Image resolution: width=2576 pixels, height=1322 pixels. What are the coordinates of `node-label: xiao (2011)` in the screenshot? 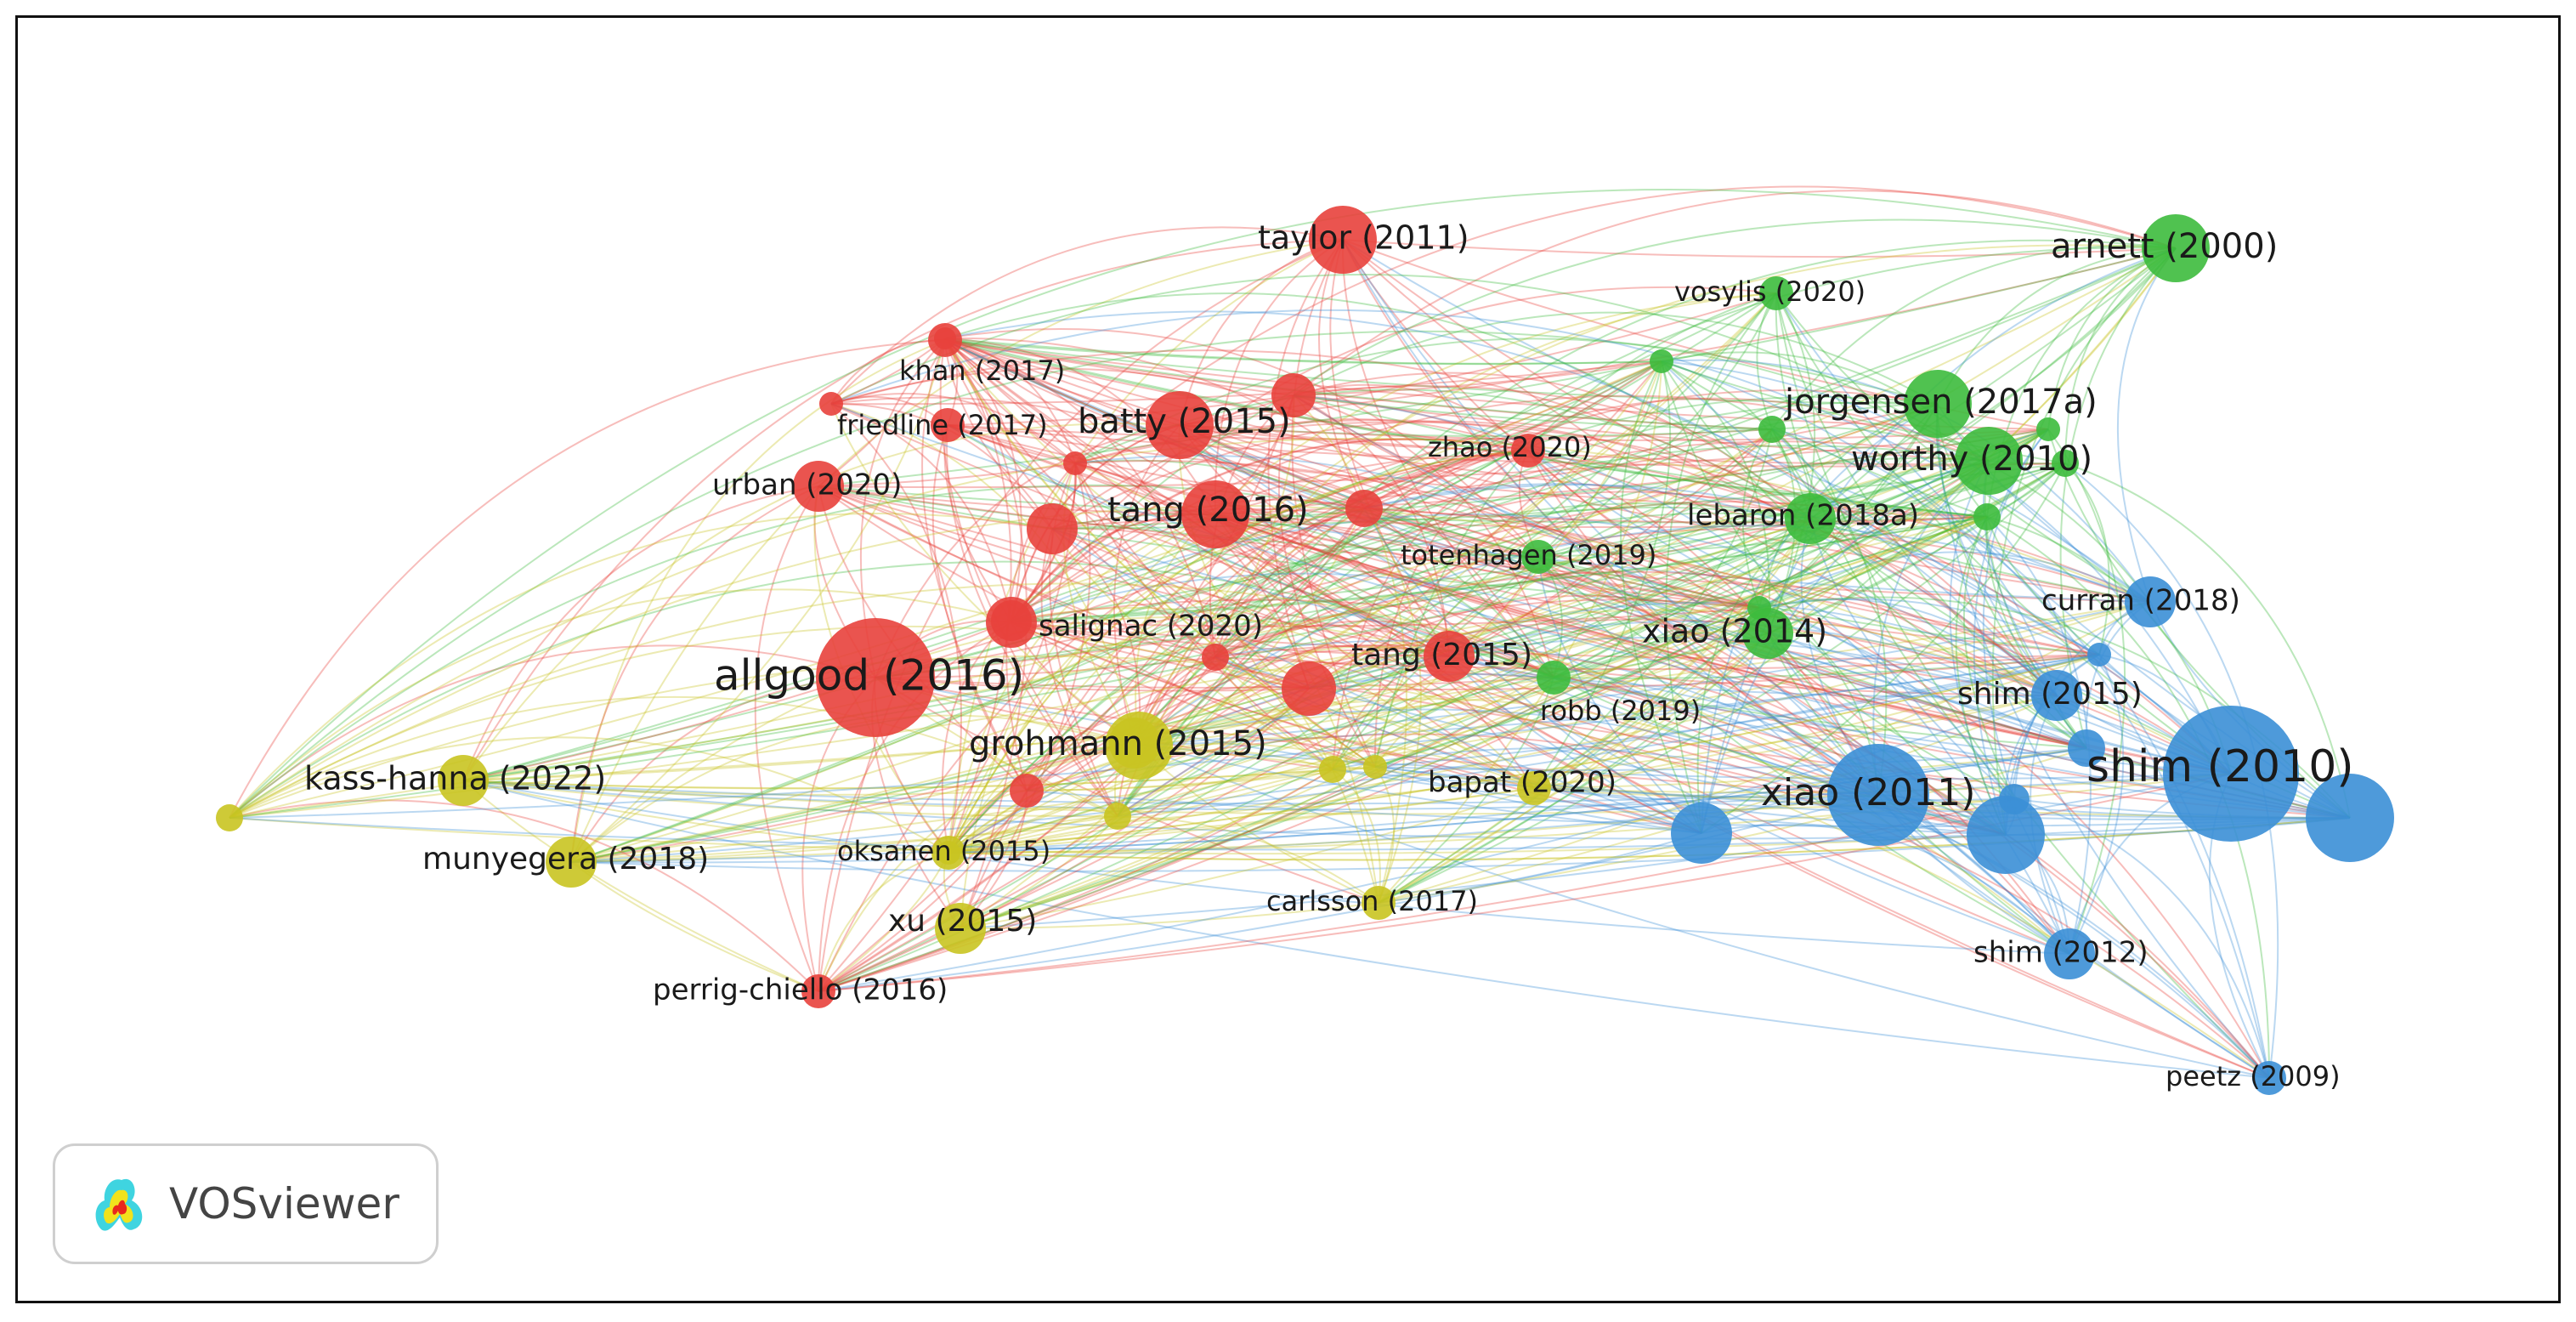 It's located at (1868, 792).